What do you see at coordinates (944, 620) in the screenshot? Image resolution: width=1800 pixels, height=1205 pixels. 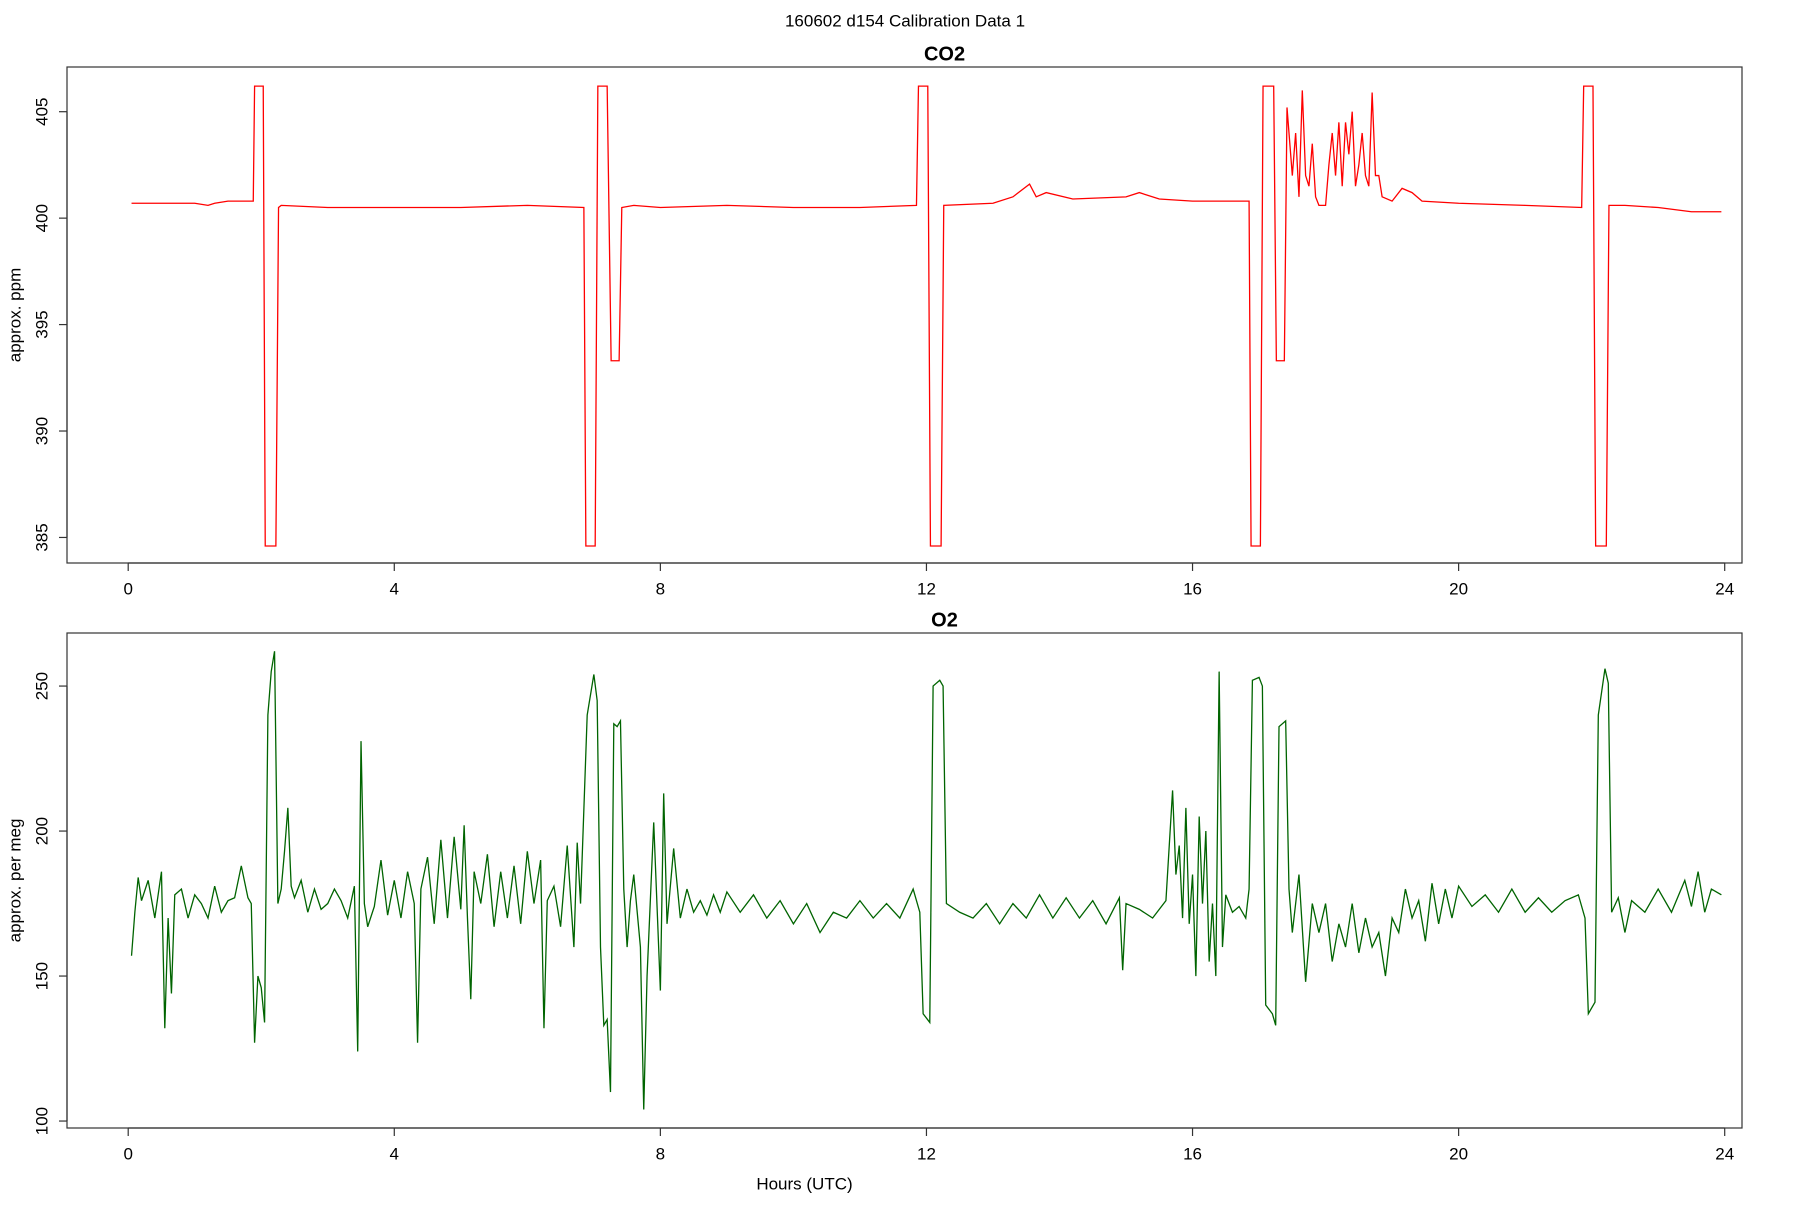 I see `panel-title: O2` at bounding box center [944, 620].